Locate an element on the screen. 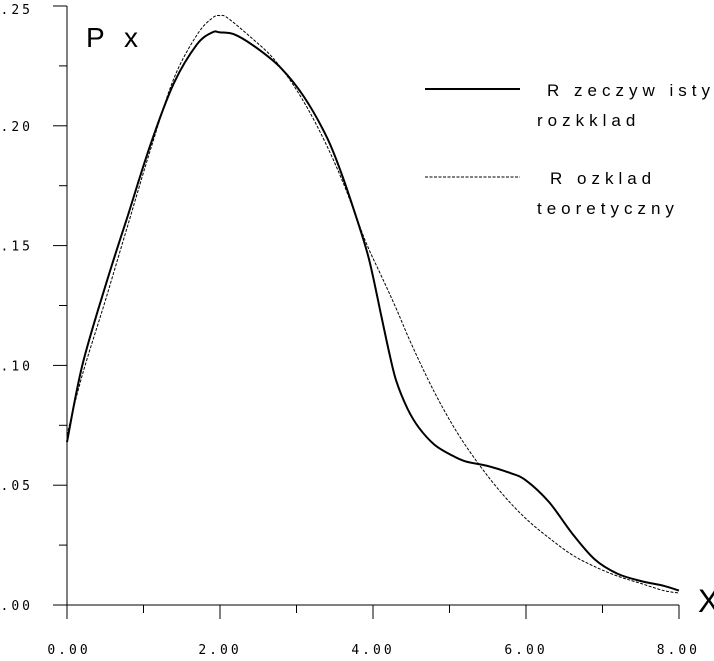  x-tick-label: 2.00 is located at coordinates (219, 650).